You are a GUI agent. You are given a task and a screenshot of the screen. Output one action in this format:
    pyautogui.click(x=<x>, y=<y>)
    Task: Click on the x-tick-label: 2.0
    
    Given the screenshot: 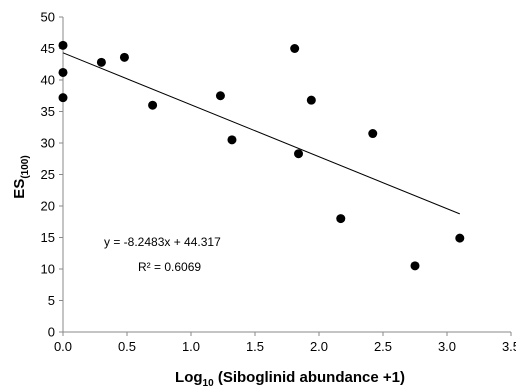 What is the action you would take?
    pyautogui.click(x=319, y=346)
    